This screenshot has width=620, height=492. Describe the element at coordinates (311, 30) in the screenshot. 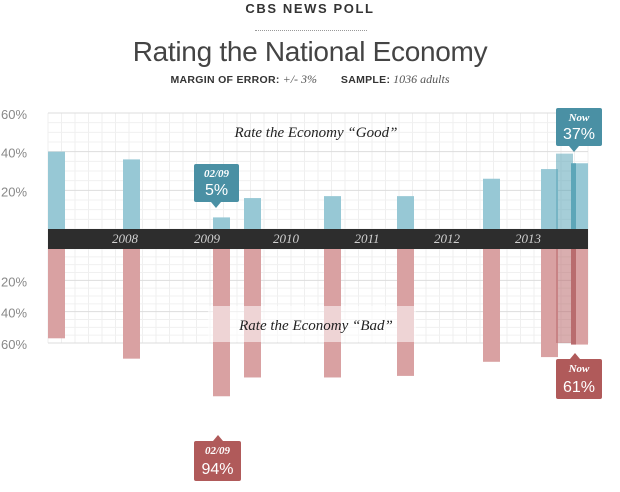

I see `kicker-divider` at that location.